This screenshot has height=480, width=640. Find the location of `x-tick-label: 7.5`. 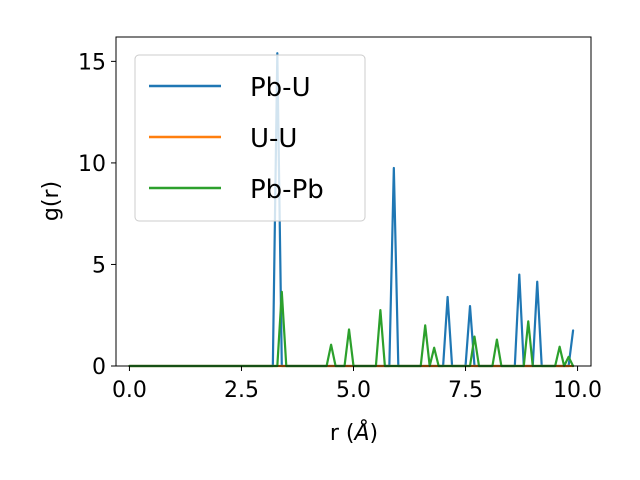

x-tick-label: 7.5 is located at coordinates (465, 390).